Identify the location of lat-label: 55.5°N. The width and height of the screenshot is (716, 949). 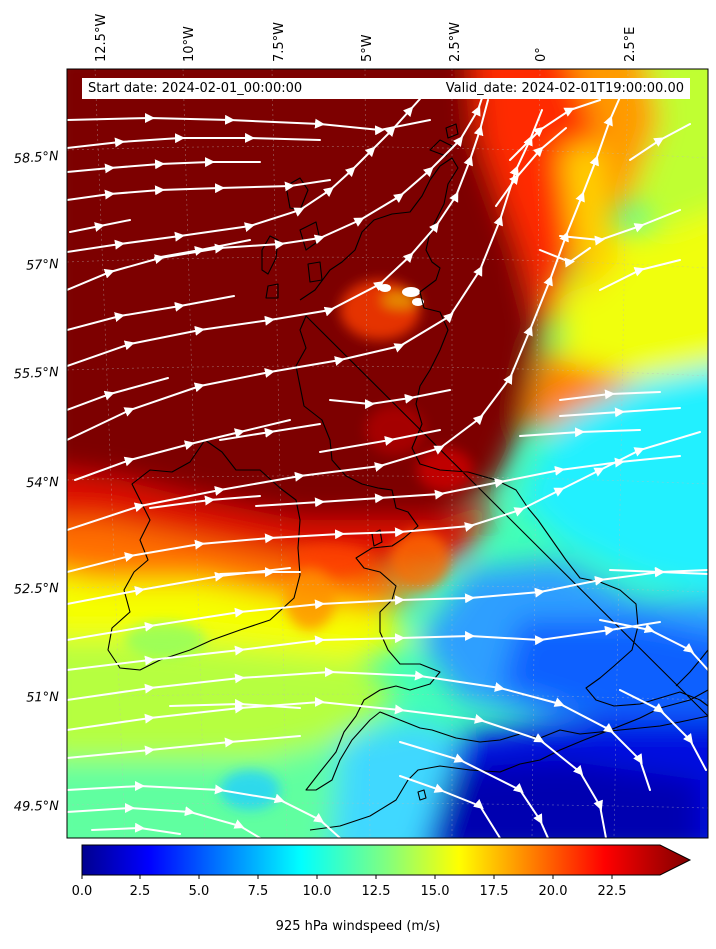
(36, 373).